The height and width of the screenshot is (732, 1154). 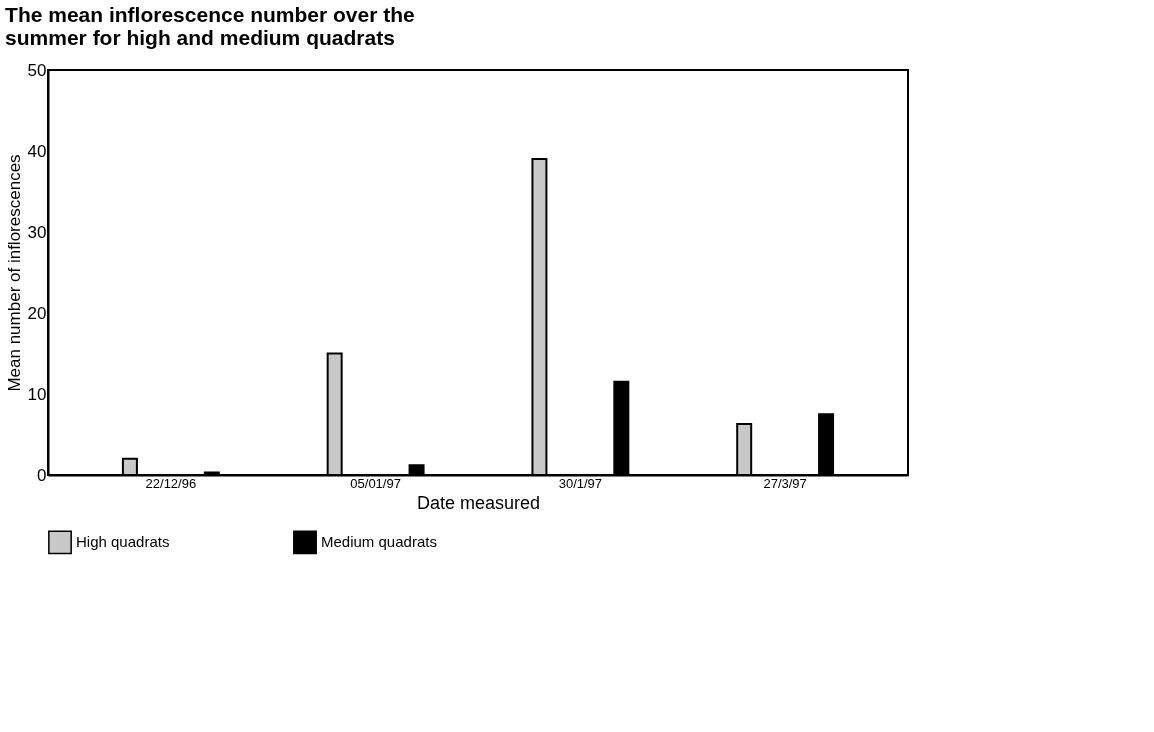 What do you see at coordinates (37, 232) in the screenshot?
I see `y-tick-label: 30` at bounding box center [37, 232].